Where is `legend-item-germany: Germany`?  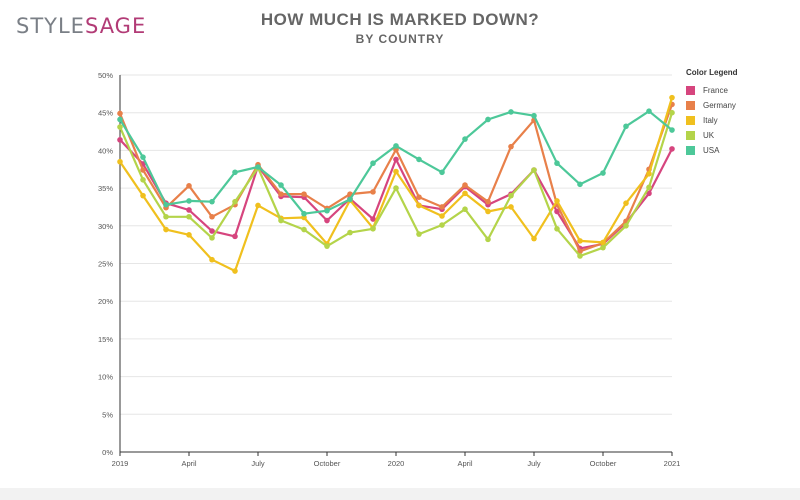
legend-item-germany: Germany is located at coordinates (712, 105).